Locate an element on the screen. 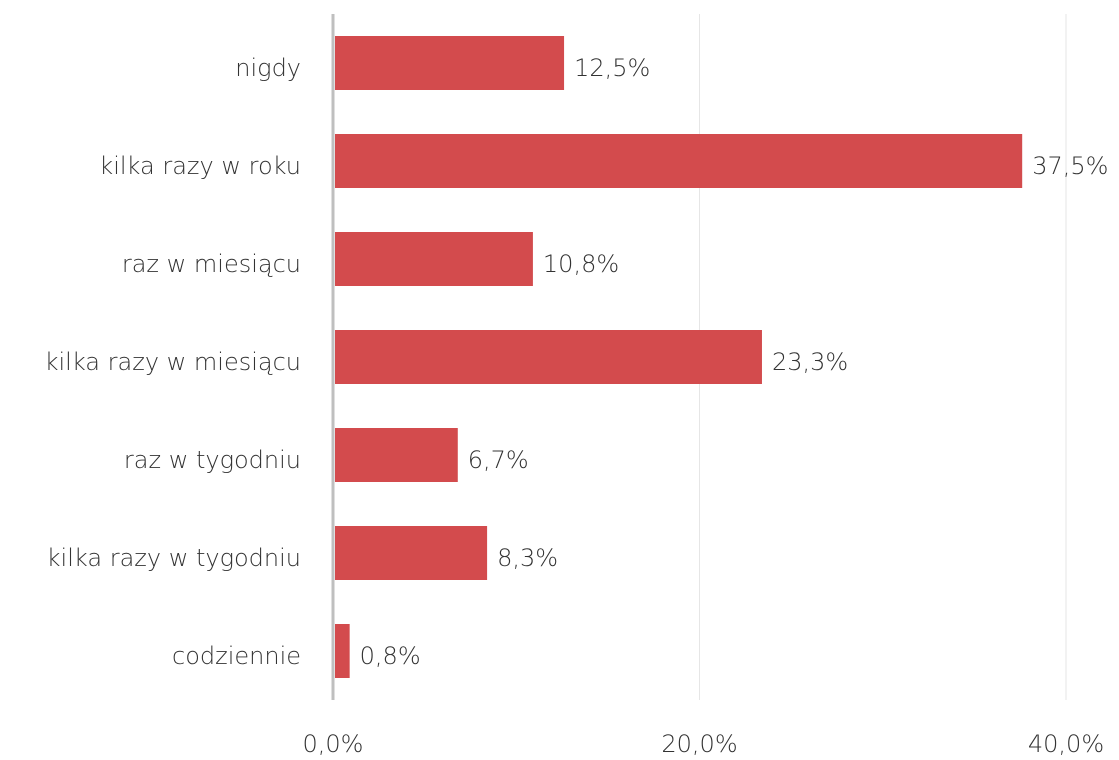 Image resolution: width=1119 pixels, height=760 pixels. x-tick-label: 0,0% is located at coordinates (333, 744).